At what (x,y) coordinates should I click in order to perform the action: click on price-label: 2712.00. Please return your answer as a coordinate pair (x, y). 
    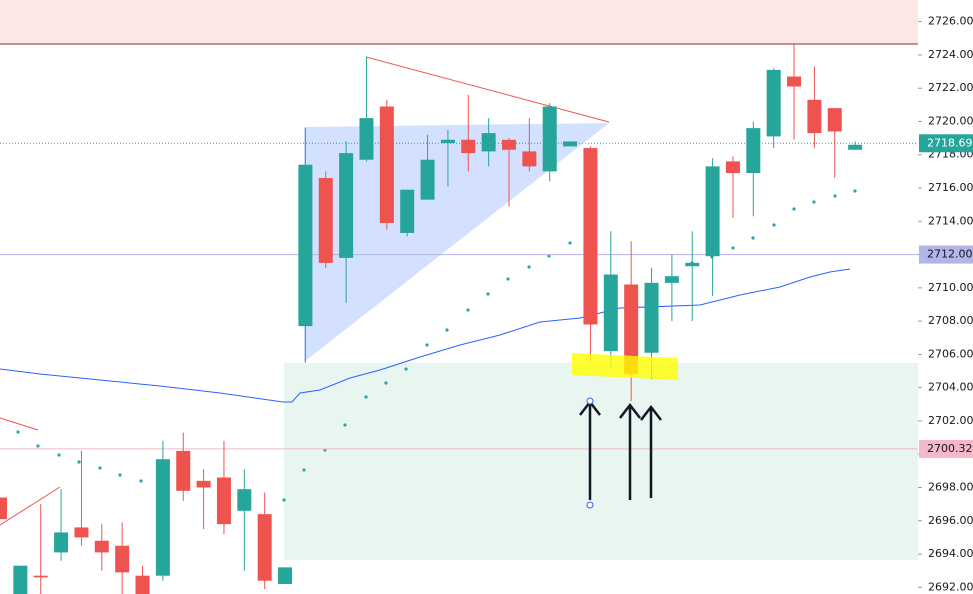
    Looking at the image, I should click on (950, 254).